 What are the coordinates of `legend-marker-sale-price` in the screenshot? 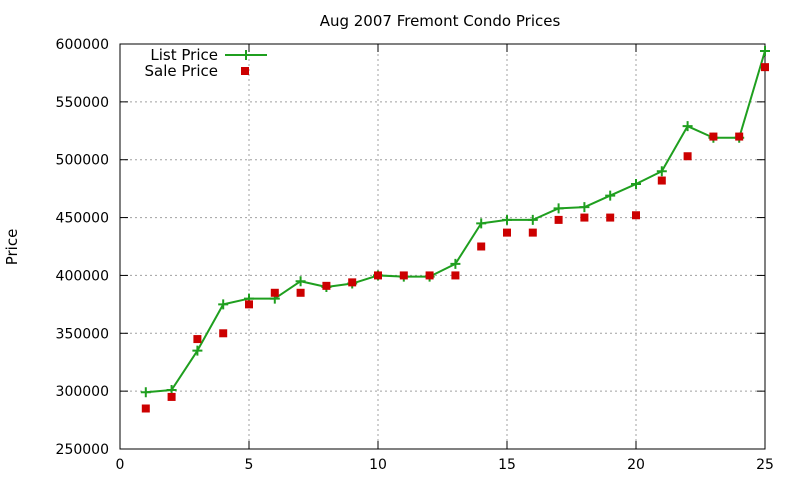 It's located at (245, 71).